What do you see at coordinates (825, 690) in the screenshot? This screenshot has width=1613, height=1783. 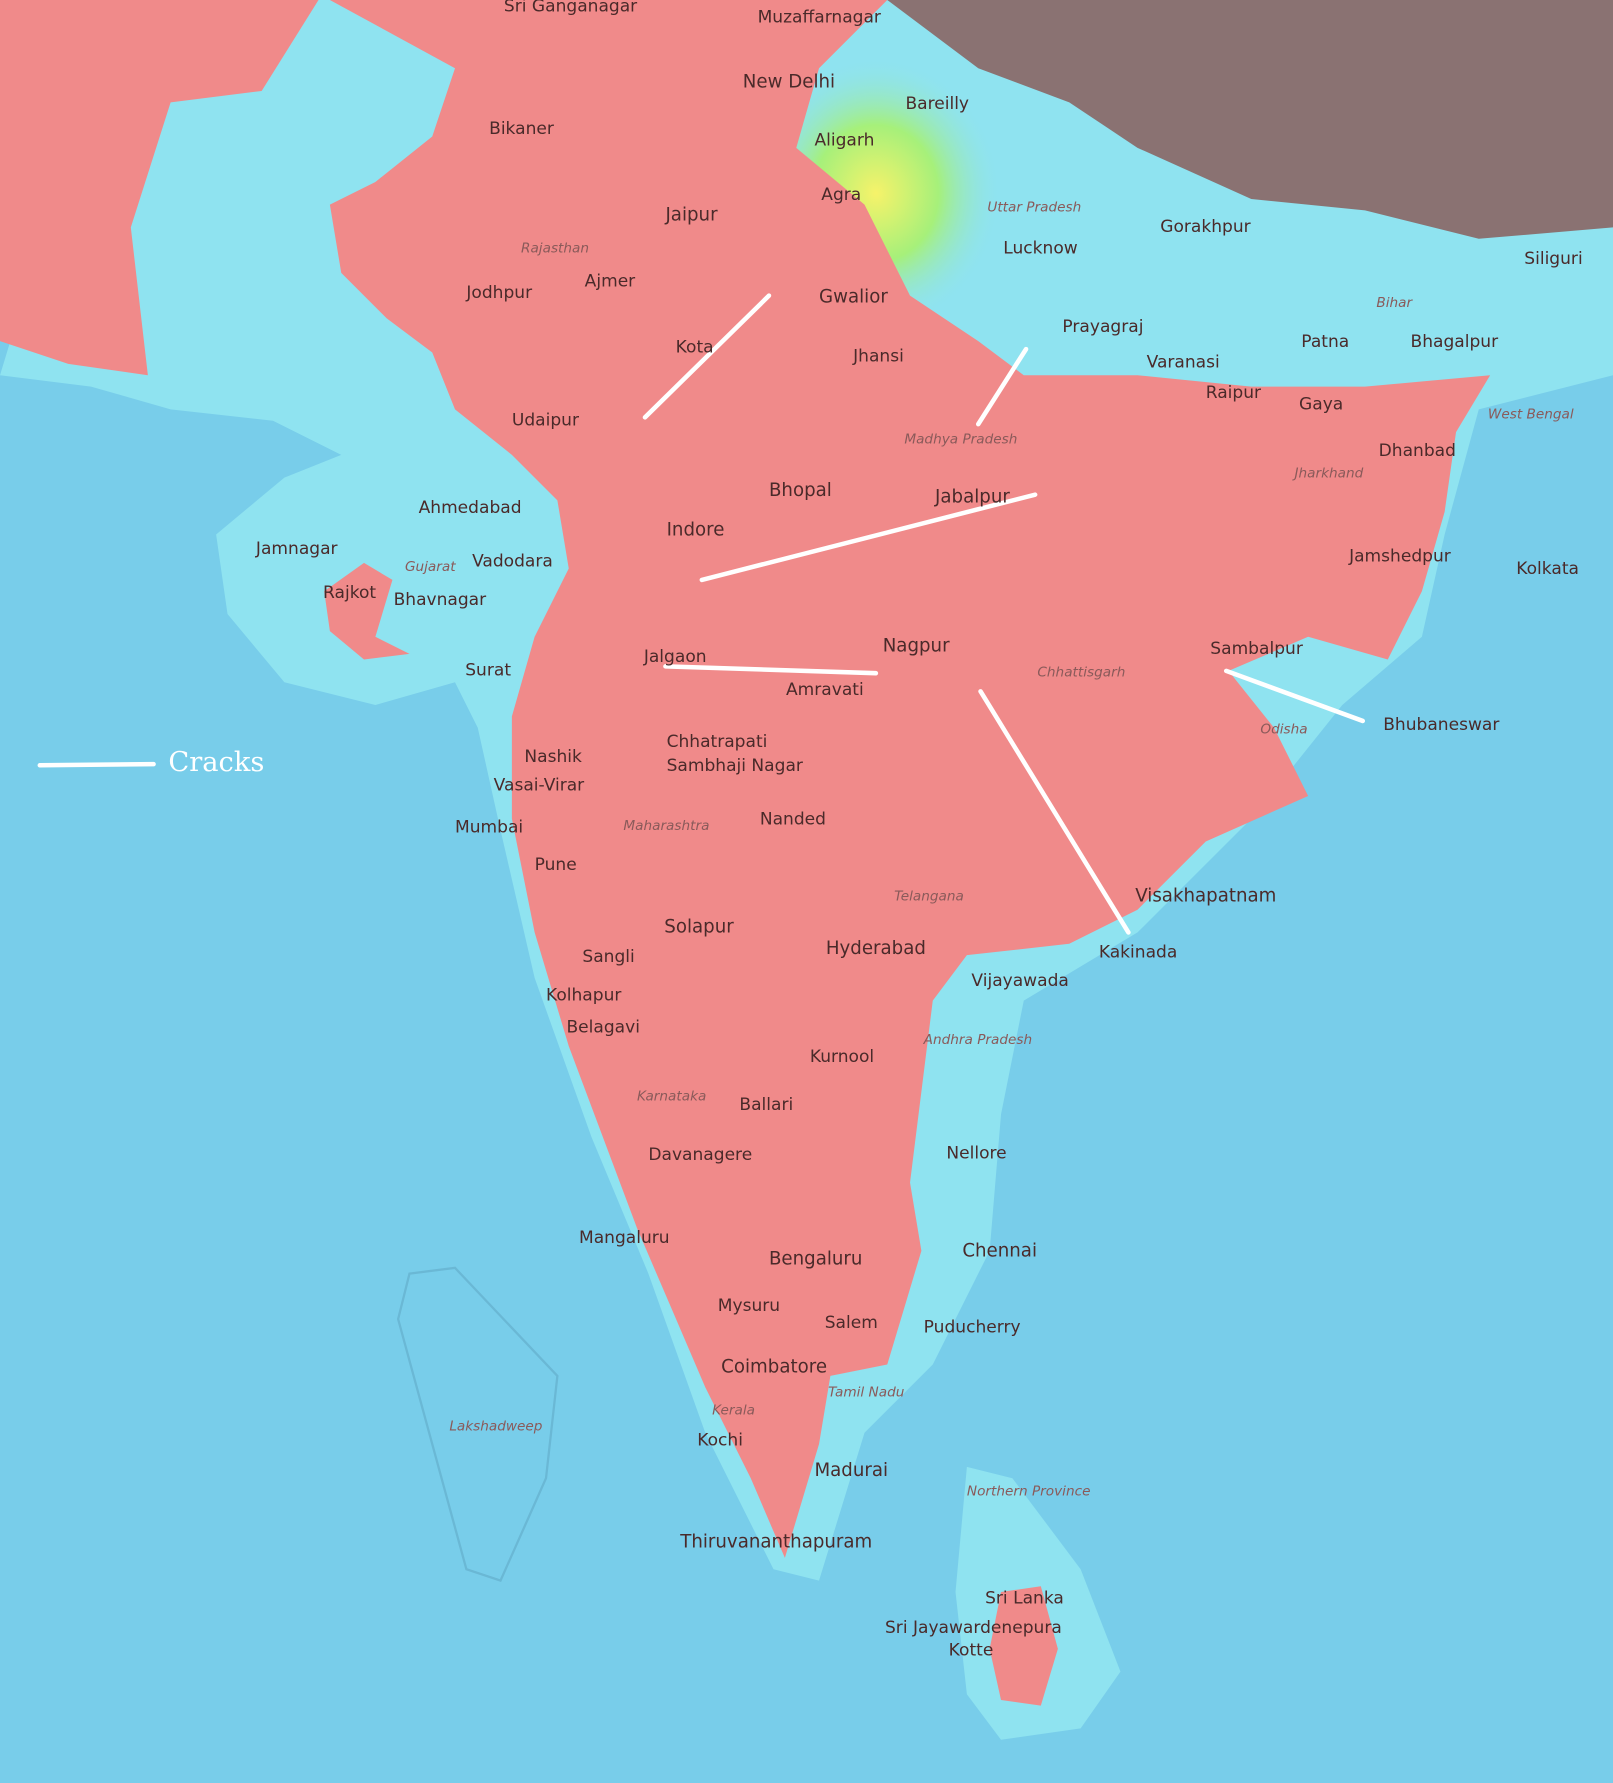 I see `city-label: Amravati` at bounding box center [825, 690].